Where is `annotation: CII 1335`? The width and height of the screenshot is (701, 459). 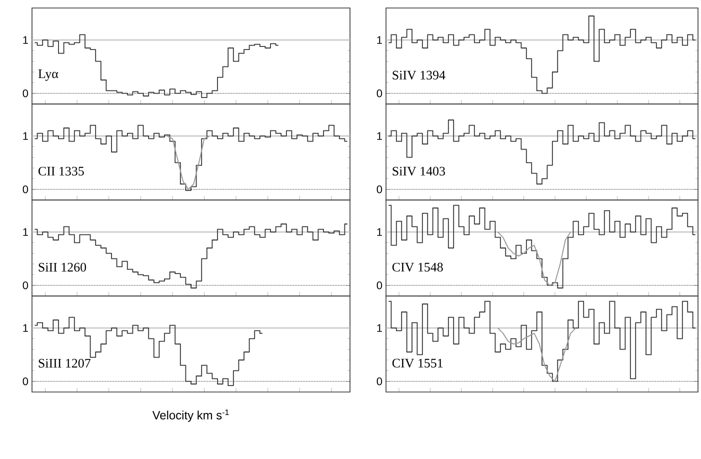
annotation: CII 1335 is located at coordinates (61, 171).